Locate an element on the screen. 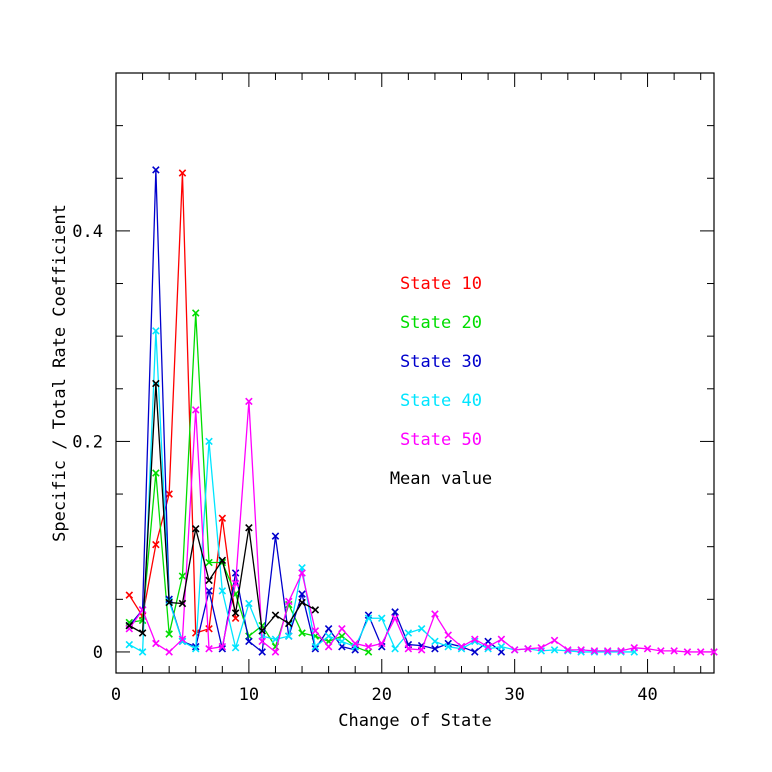  x-axis-title: Change of State is located at coordinates (415, 721).